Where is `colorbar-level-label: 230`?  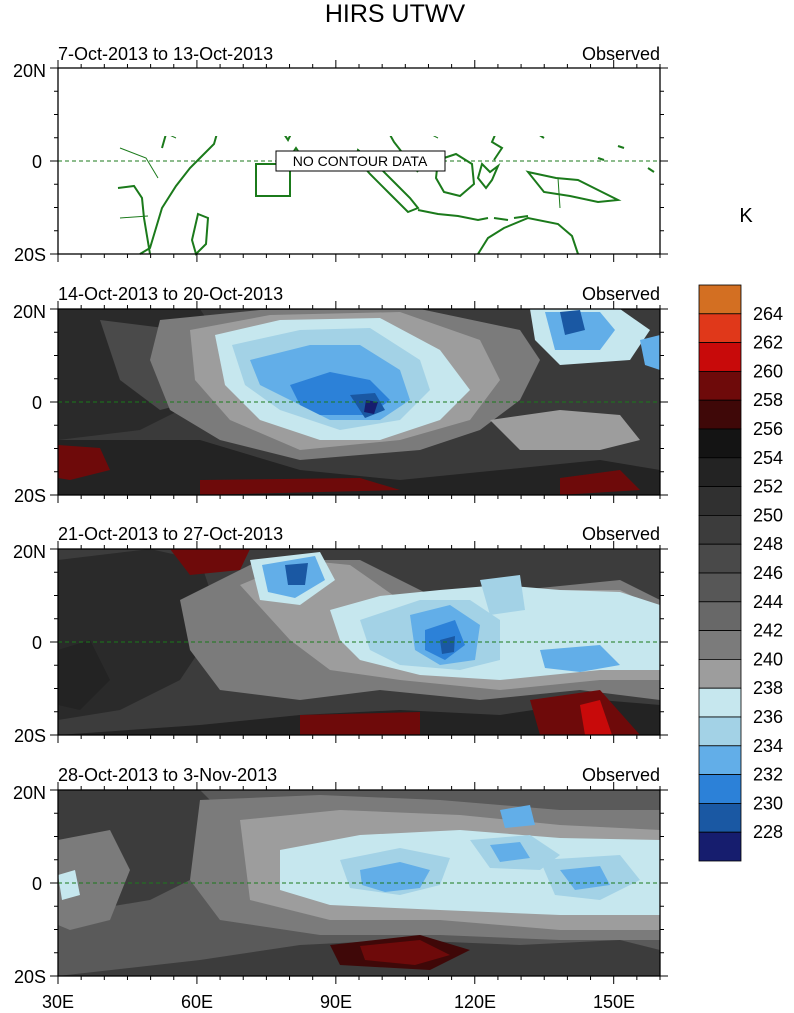 colorbar-level-label: 230 is located at coordinates (768, 803).